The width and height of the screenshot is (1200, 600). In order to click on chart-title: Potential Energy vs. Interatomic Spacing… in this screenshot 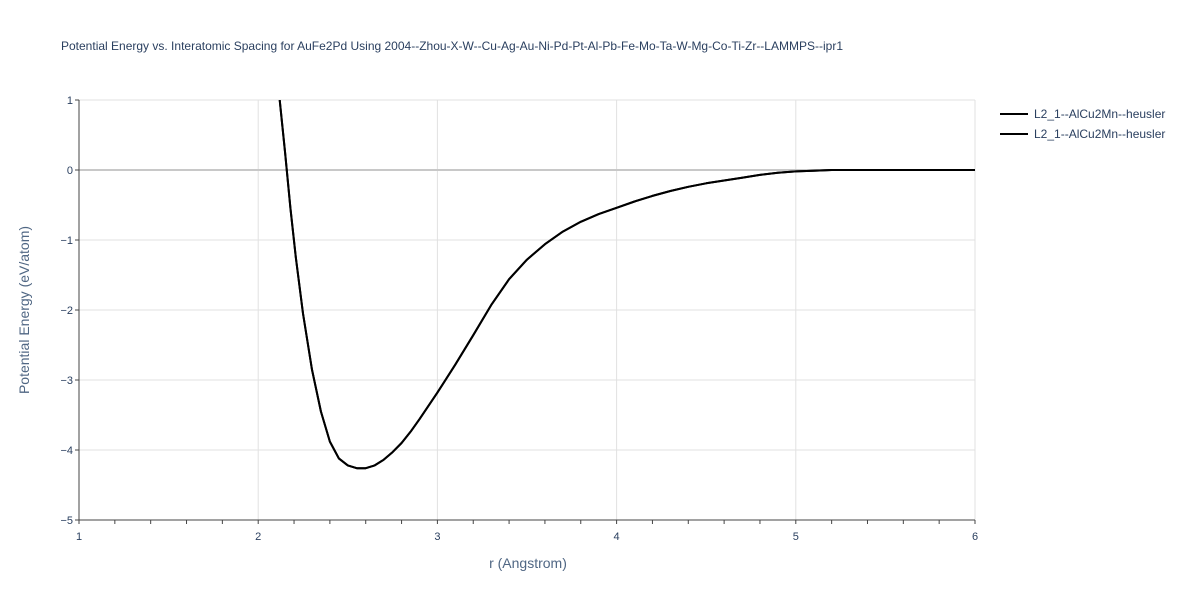, I will do `click(452, 46)`.